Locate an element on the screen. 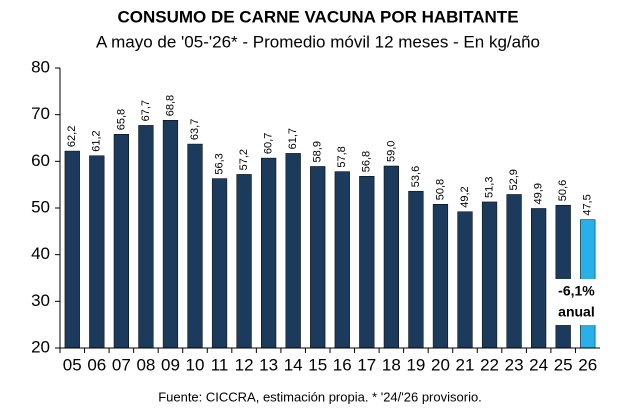 The image size is (625, 411). annotation: anual is located at coordinates (576, 312).